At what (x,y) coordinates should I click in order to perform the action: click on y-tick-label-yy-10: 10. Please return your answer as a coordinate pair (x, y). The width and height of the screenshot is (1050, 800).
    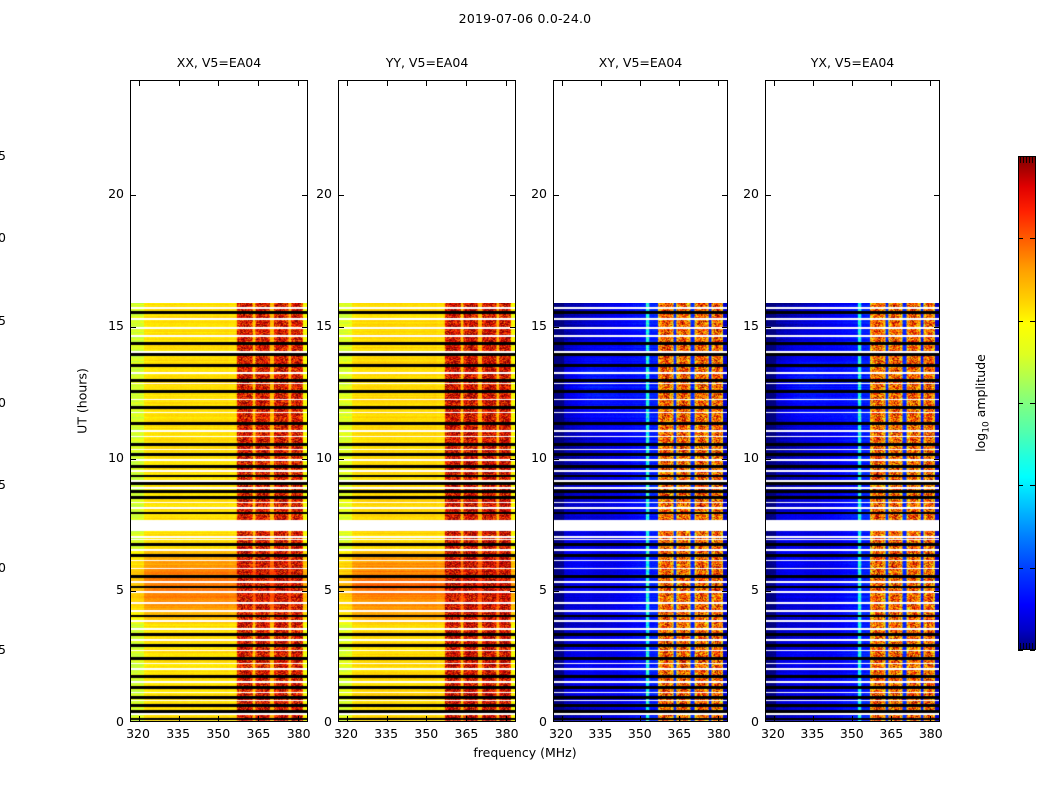
    Looking at the image, I should click on (324, 457).